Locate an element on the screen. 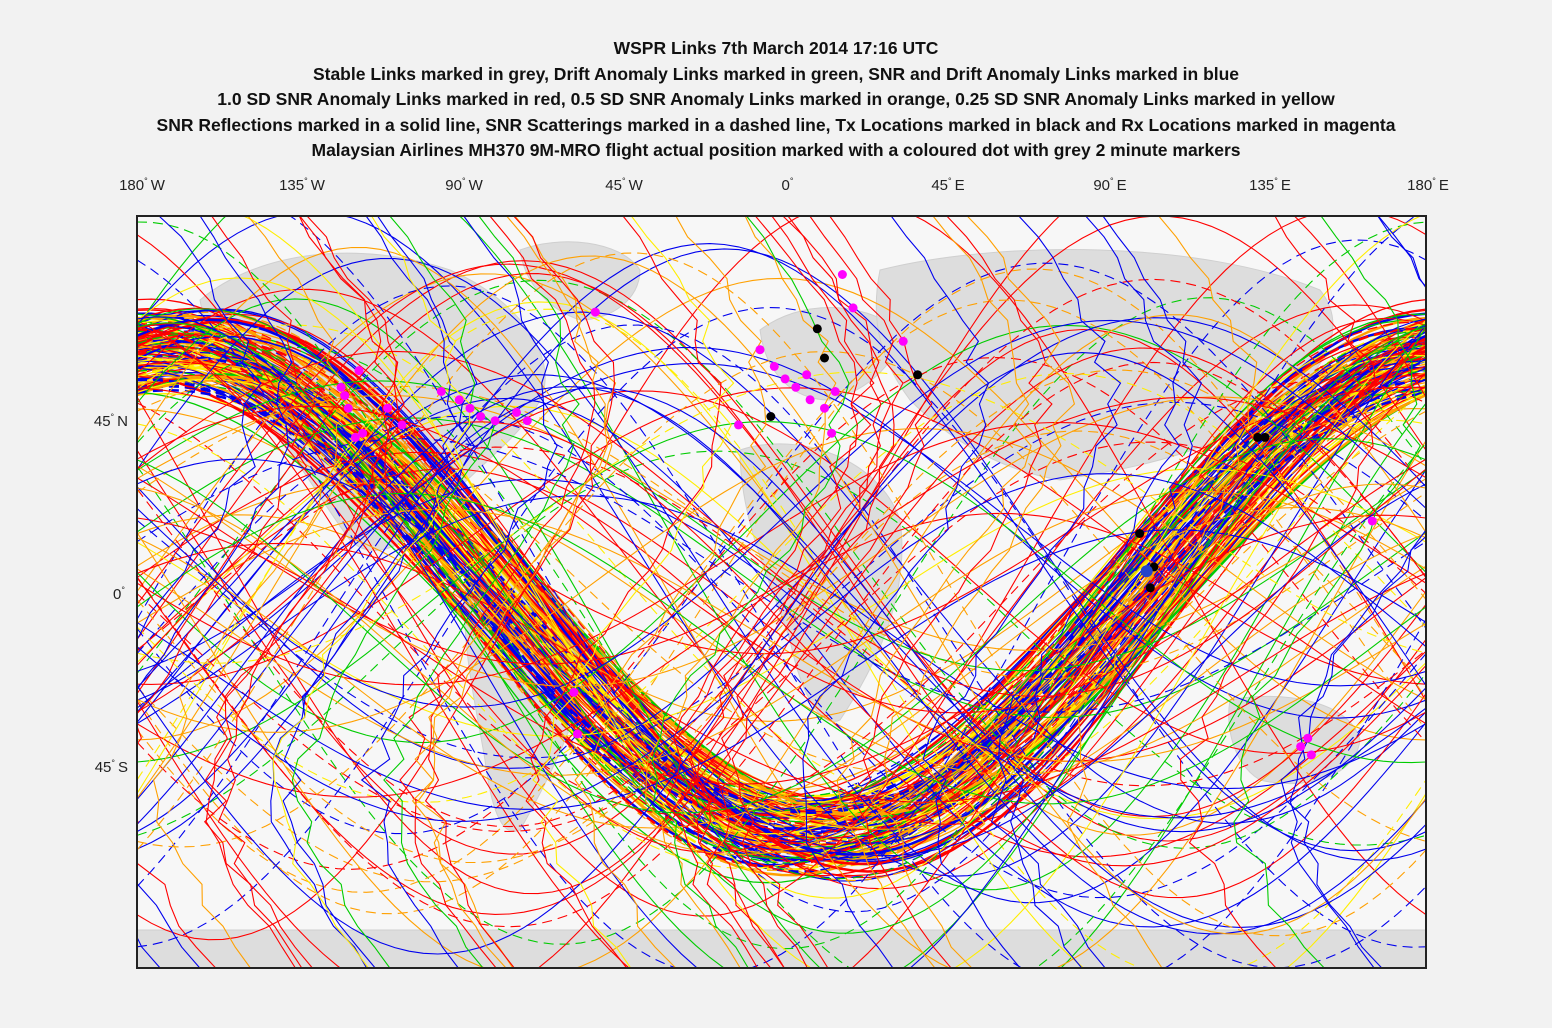 The image size is (1552, 1028). lat-tick-label: 0° is located at coordinates (119, 594).